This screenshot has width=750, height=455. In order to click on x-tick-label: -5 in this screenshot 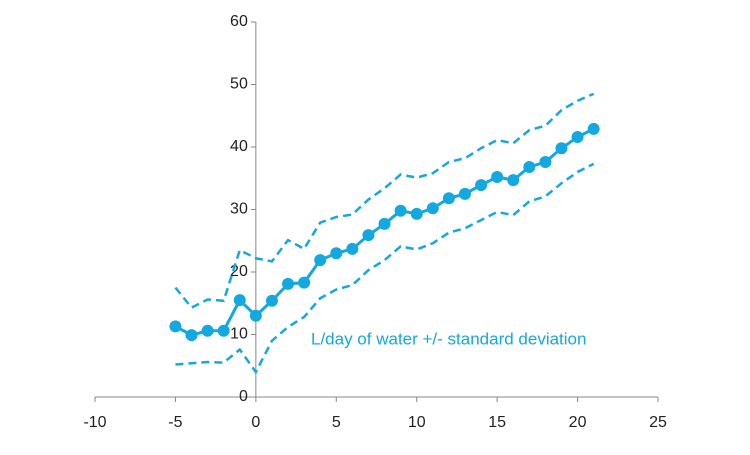, I will do `click(175, 422)`.